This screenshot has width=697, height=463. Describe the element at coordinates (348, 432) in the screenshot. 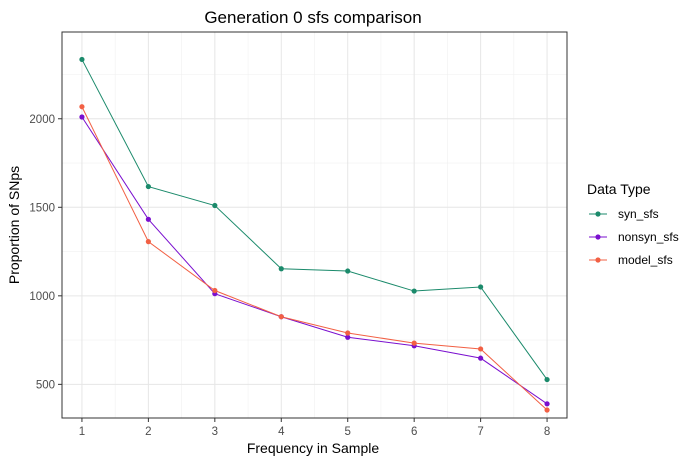

I see `x-tick-label: 5` at that location.